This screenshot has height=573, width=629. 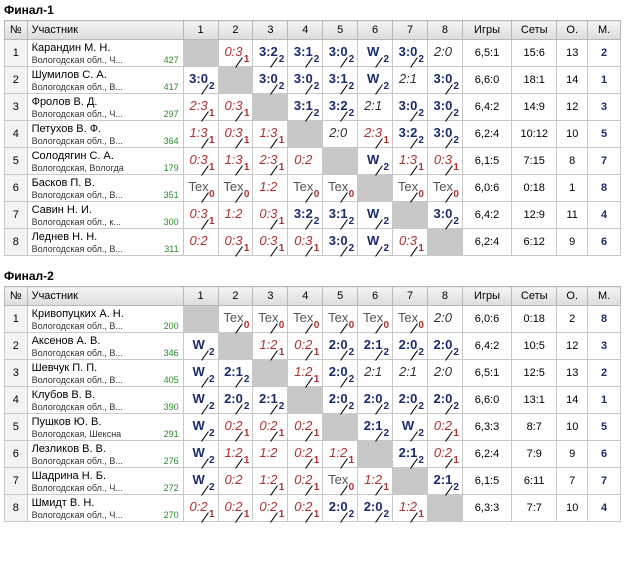 I want to click on match-result-cell: 1:3 1, so click(x=235, y=161).